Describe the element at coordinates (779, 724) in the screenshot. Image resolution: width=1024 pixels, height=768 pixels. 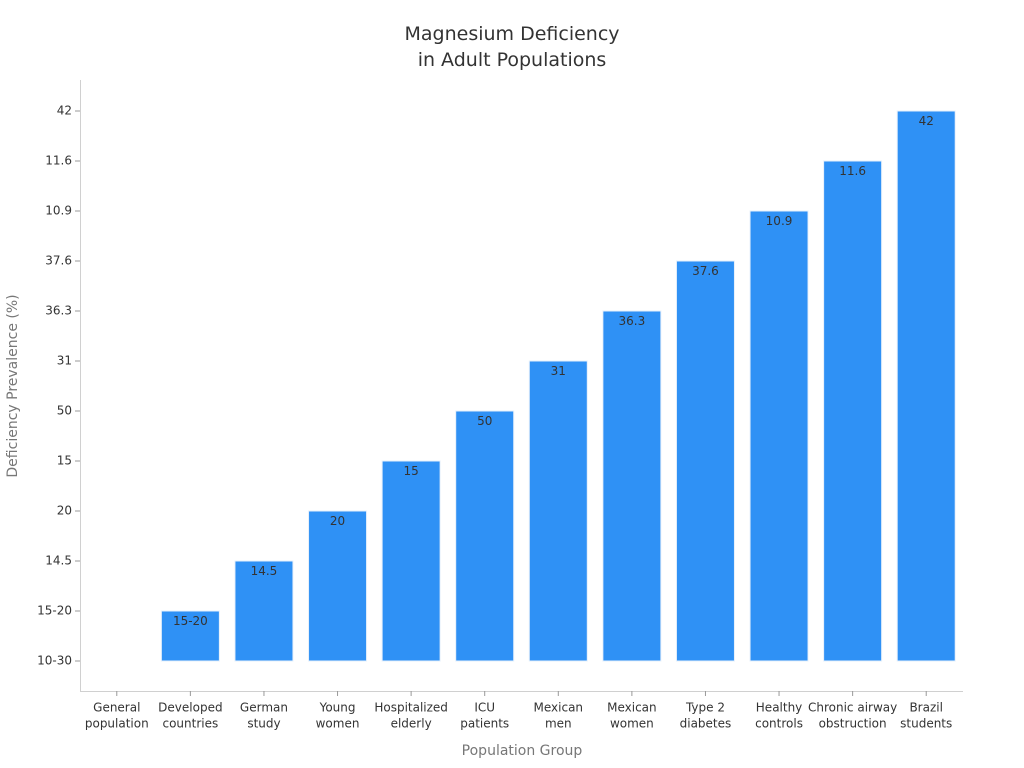
I see `x-tick-label: controls` at that location.